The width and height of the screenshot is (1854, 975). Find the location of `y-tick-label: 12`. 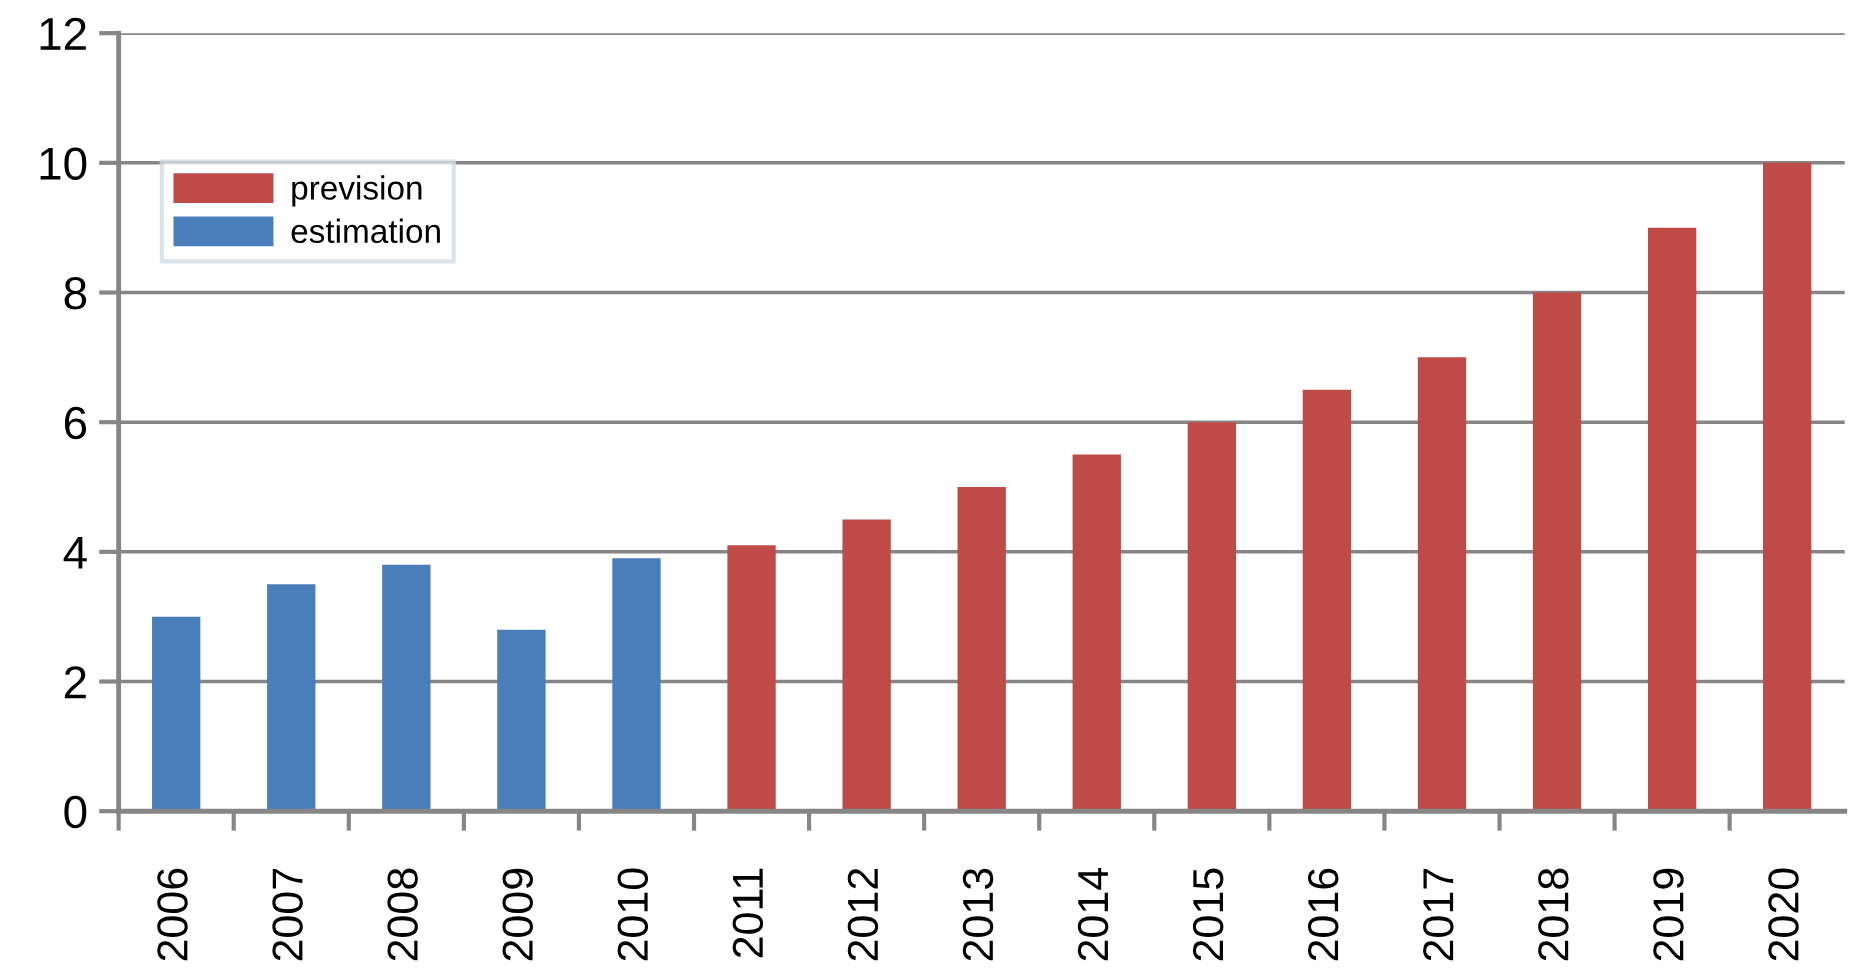

y-tick-label: 12 is located at coordinates (63, 33).